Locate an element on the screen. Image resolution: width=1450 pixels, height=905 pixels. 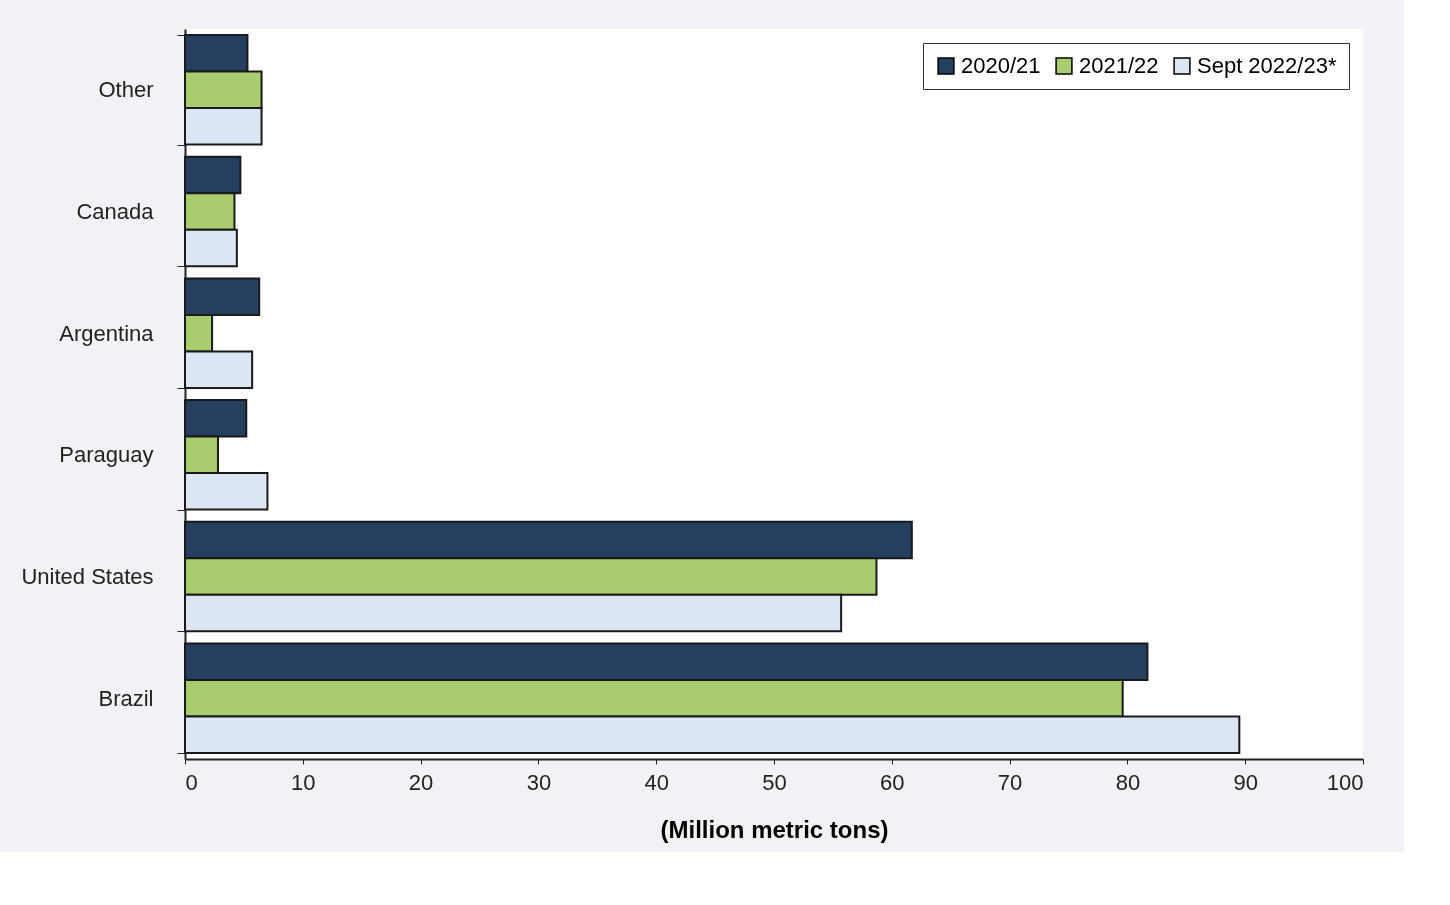
x-tick-label: 60 is located at coordinates (892, 782).